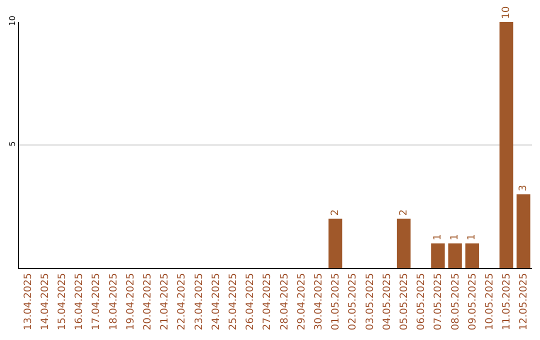  Describe the element at coordinates (506, 12) in the screenshot. I see `data-label: 10` at that location.